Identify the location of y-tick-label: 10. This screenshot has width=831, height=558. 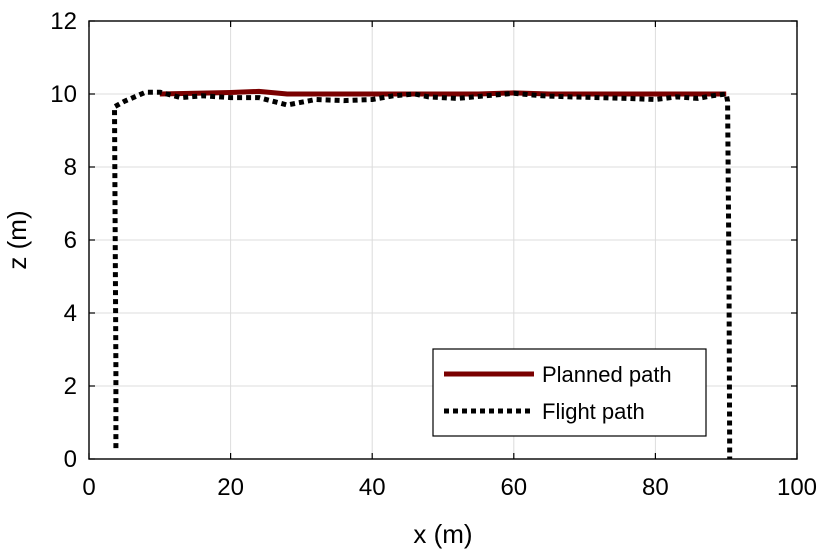
(63, 94).